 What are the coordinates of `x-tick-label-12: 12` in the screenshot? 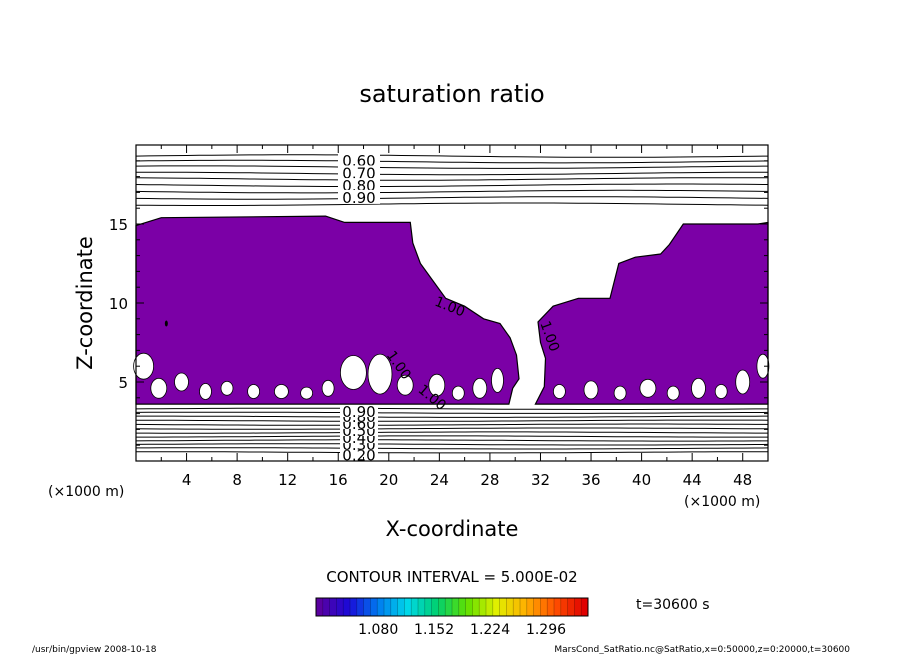 It's located at (287, 480).